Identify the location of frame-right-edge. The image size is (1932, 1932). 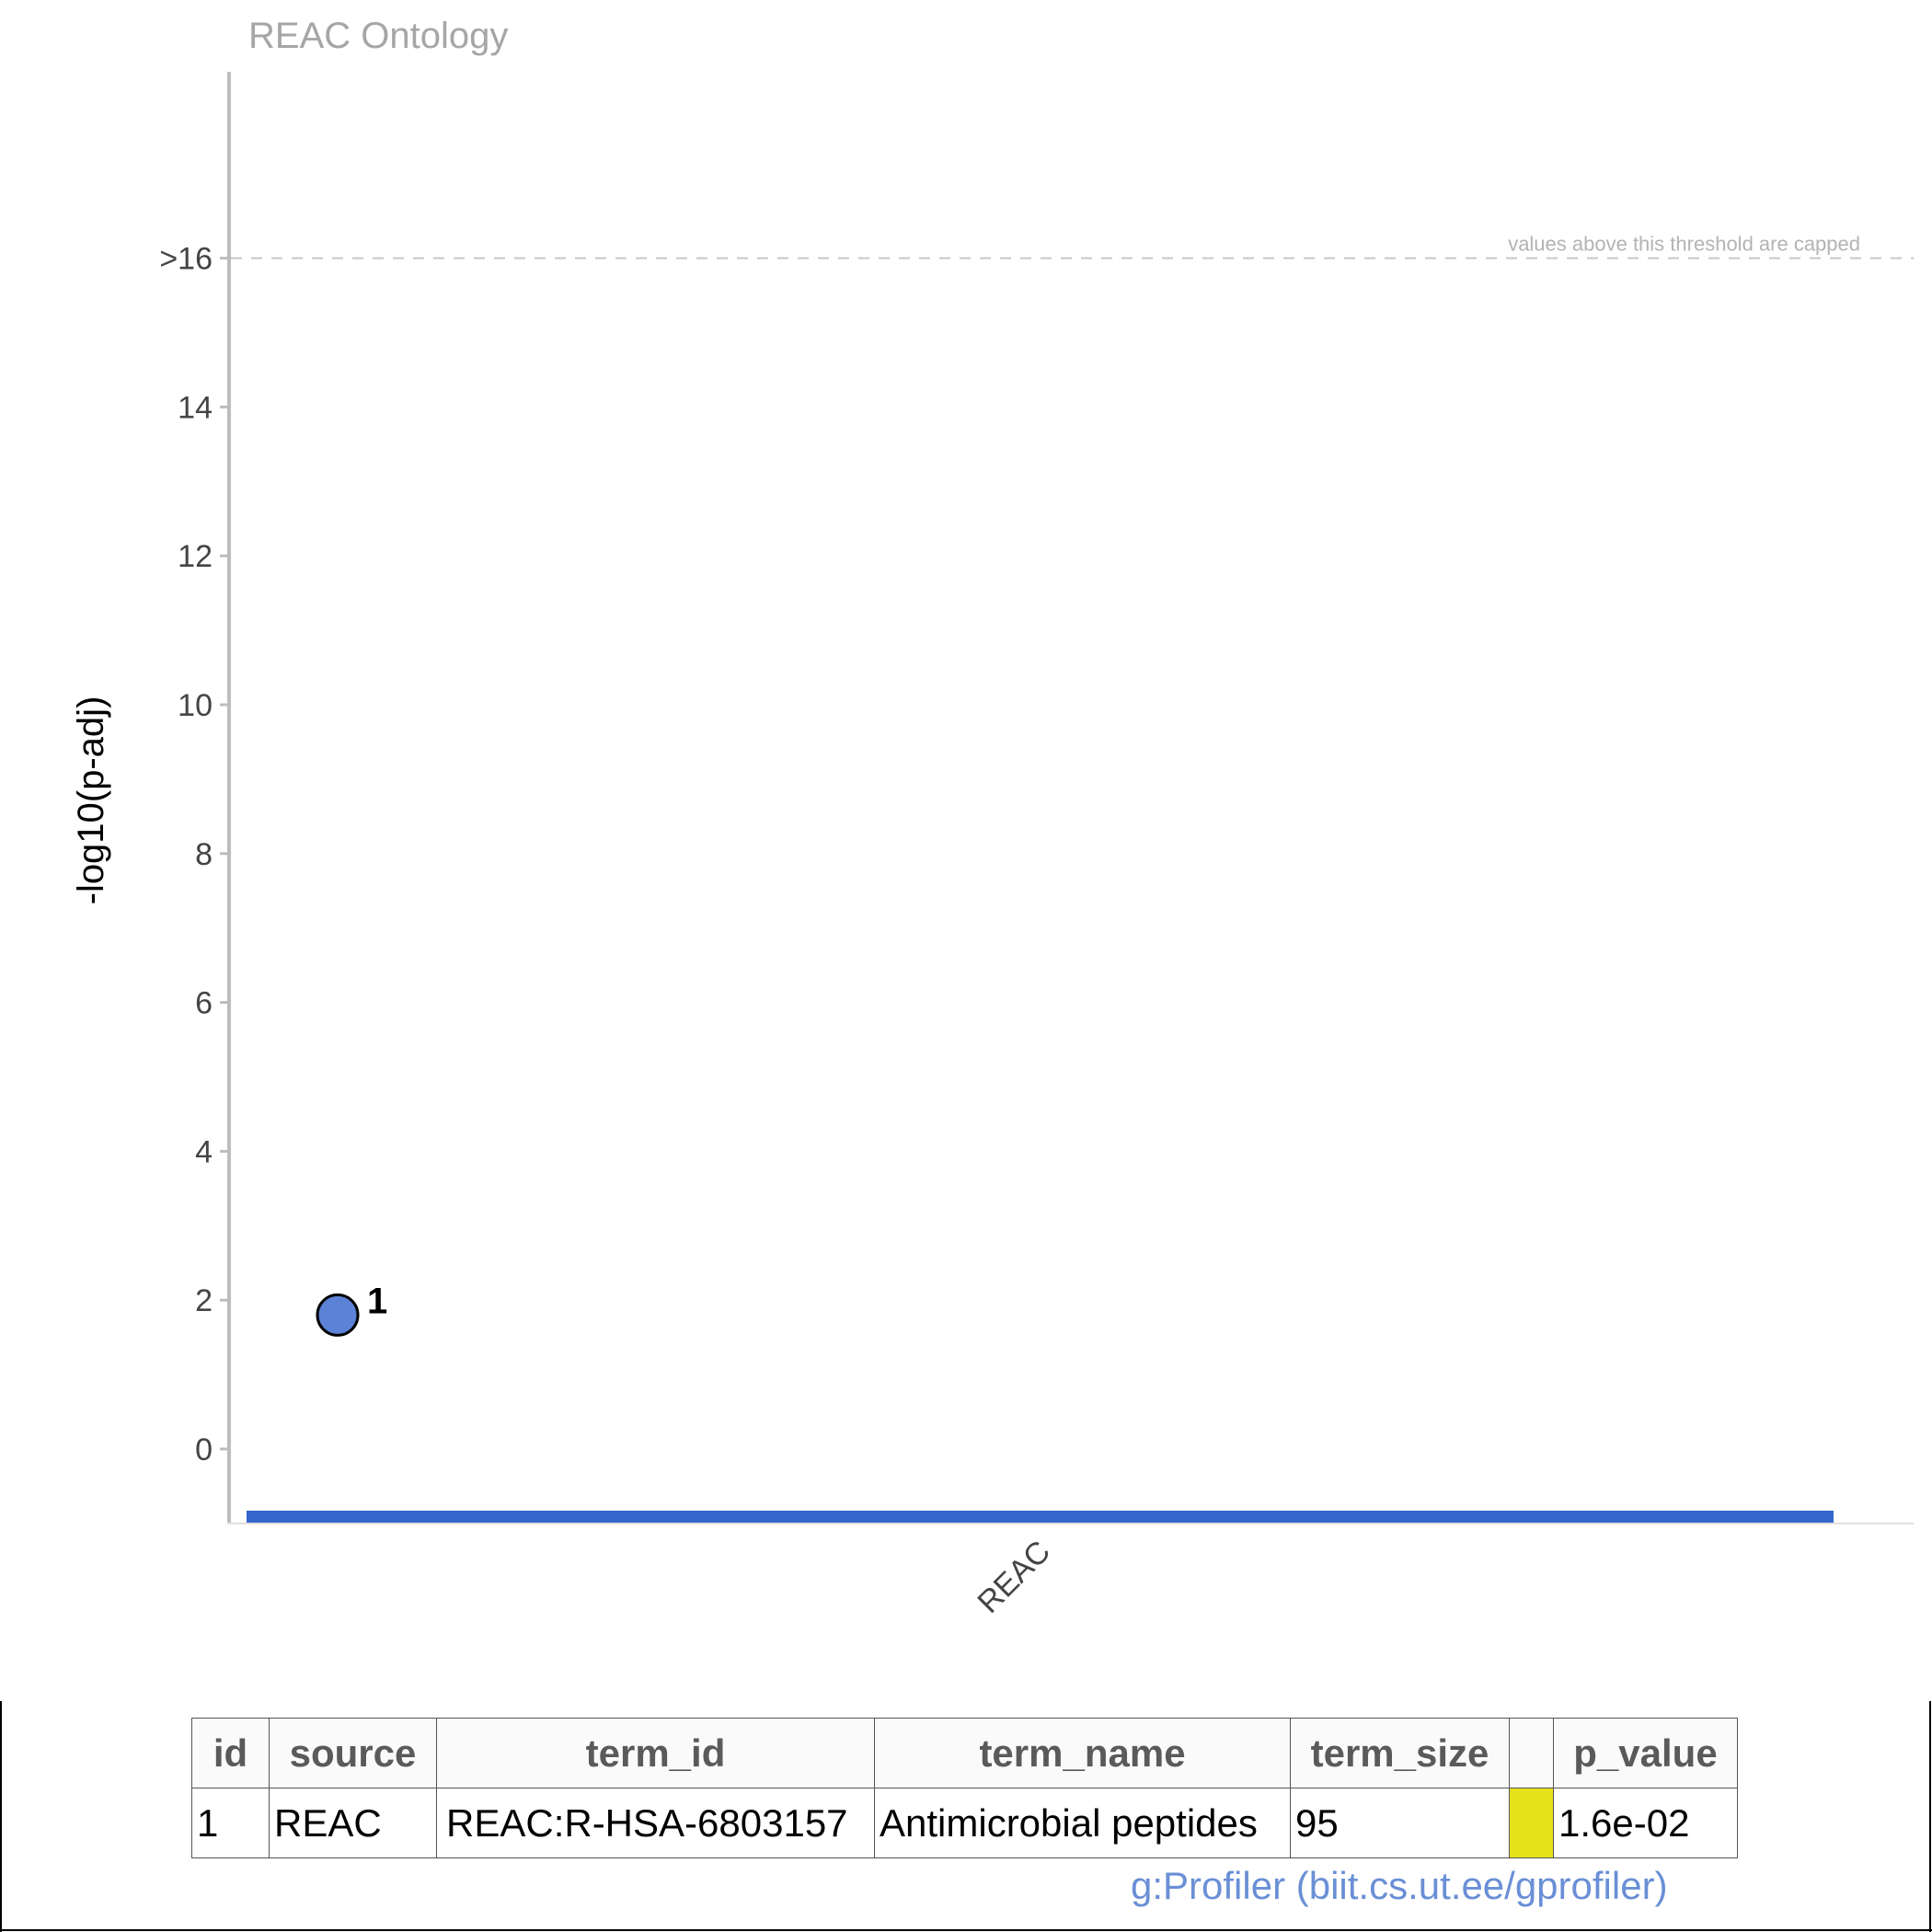
(1930, 1816).